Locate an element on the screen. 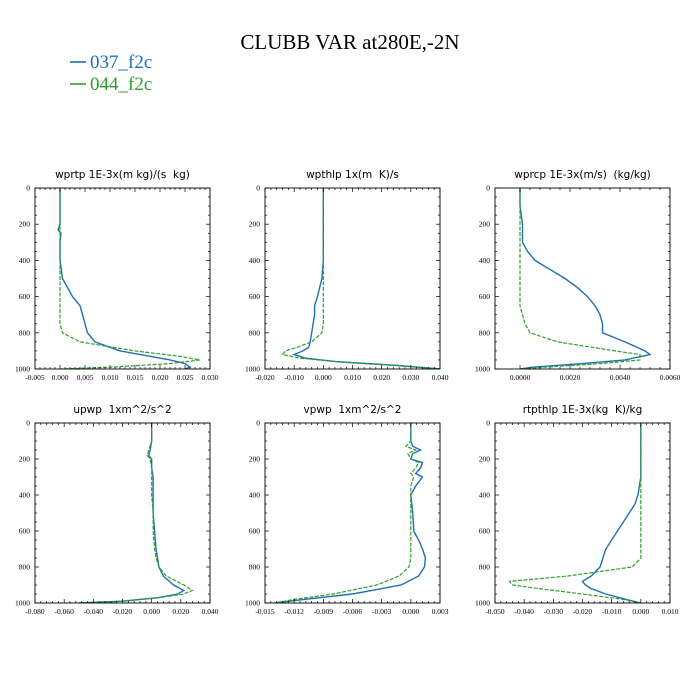  legend-label-044: 044_f2c is located at coordinates (121, 84).